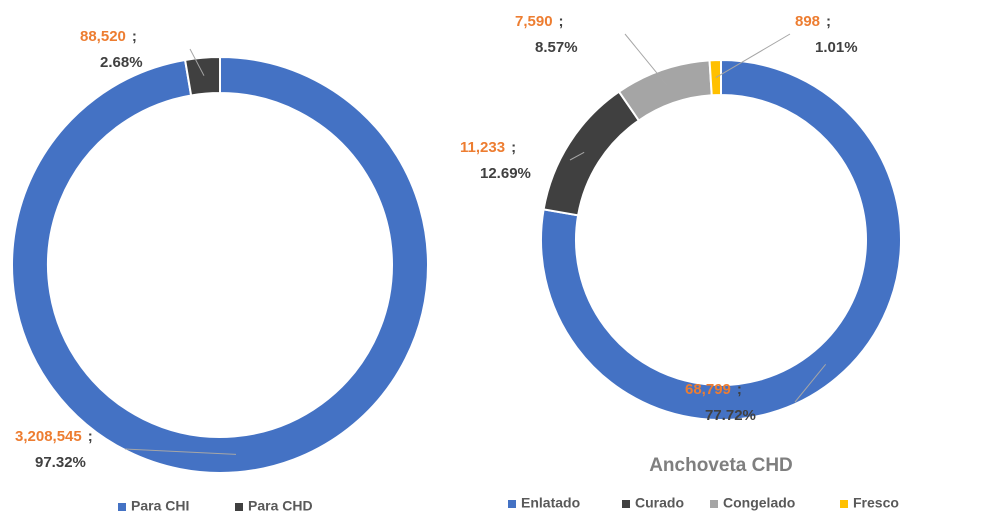 The image size is (986, 517). What do you see at coordinates (505, 173) in the screenshot?
I see `percent-label: 12.69%` at bounding box center [505, 173].